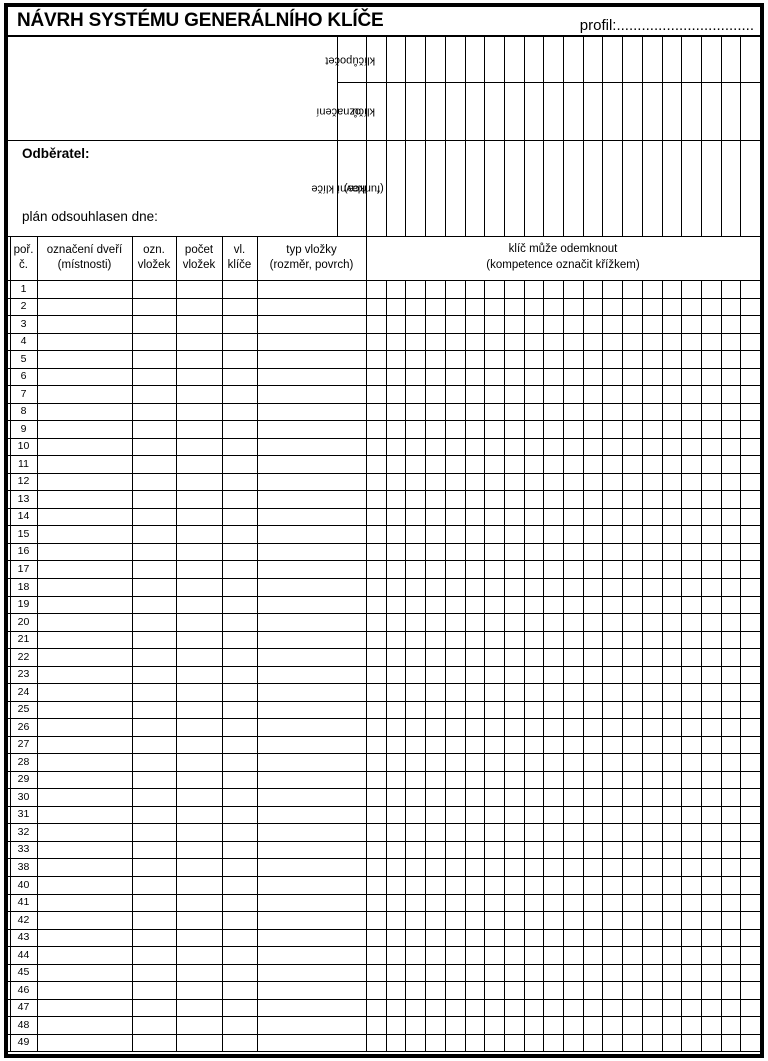 The height and width of the screenshot is (1061, 768). What do you see at coordinates (23, 393) in the screenshot?
I see `table-row-number: 7` at bounding box center [23, 393].